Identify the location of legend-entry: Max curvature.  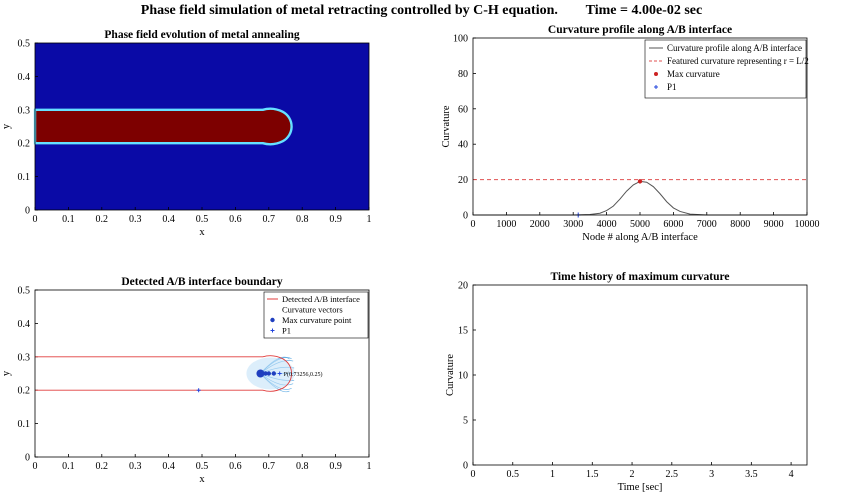
(693, 74).